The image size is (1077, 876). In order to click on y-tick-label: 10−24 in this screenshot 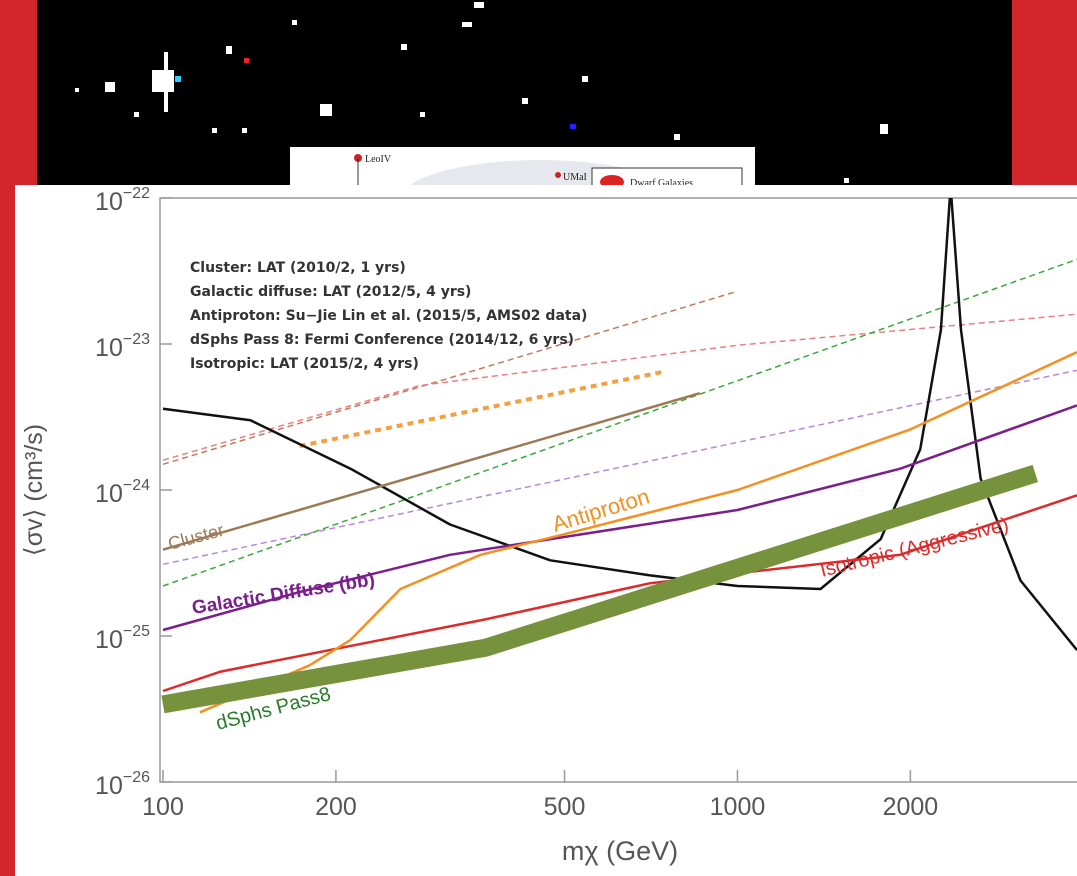, I will do `click(122, 492)`.